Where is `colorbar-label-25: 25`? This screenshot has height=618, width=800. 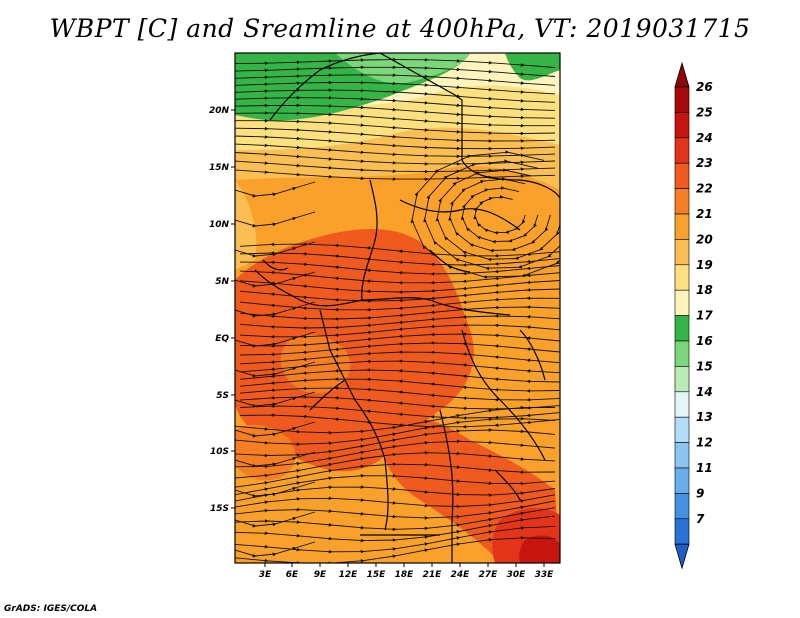
colorbar-label-25: 25 is located at coordinates (704, 112).